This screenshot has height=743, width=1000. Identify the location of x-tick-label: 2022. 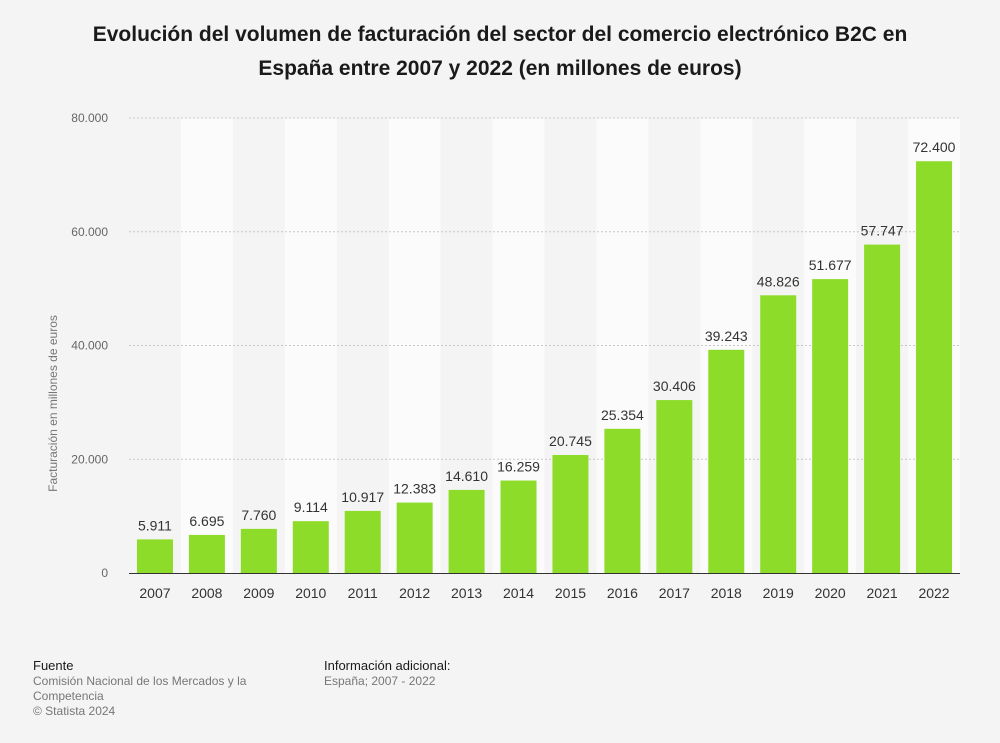
(933, 593).